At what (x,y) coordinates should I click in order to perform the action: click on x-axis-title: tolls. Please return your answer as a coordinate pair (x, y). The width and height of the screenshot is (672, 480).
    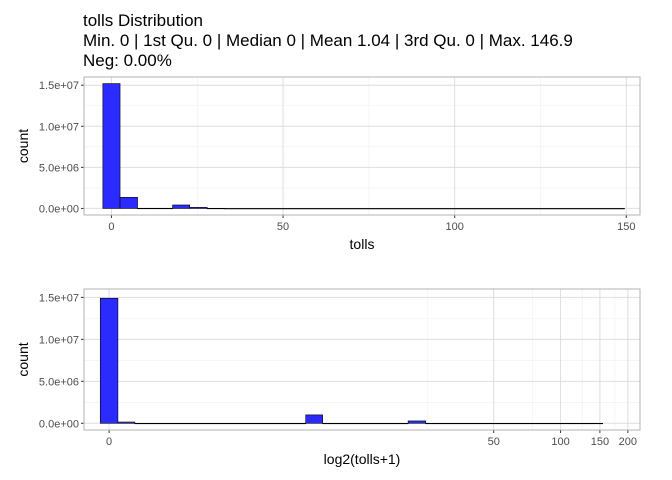
    Looking at the image, I should click on (362, 244).